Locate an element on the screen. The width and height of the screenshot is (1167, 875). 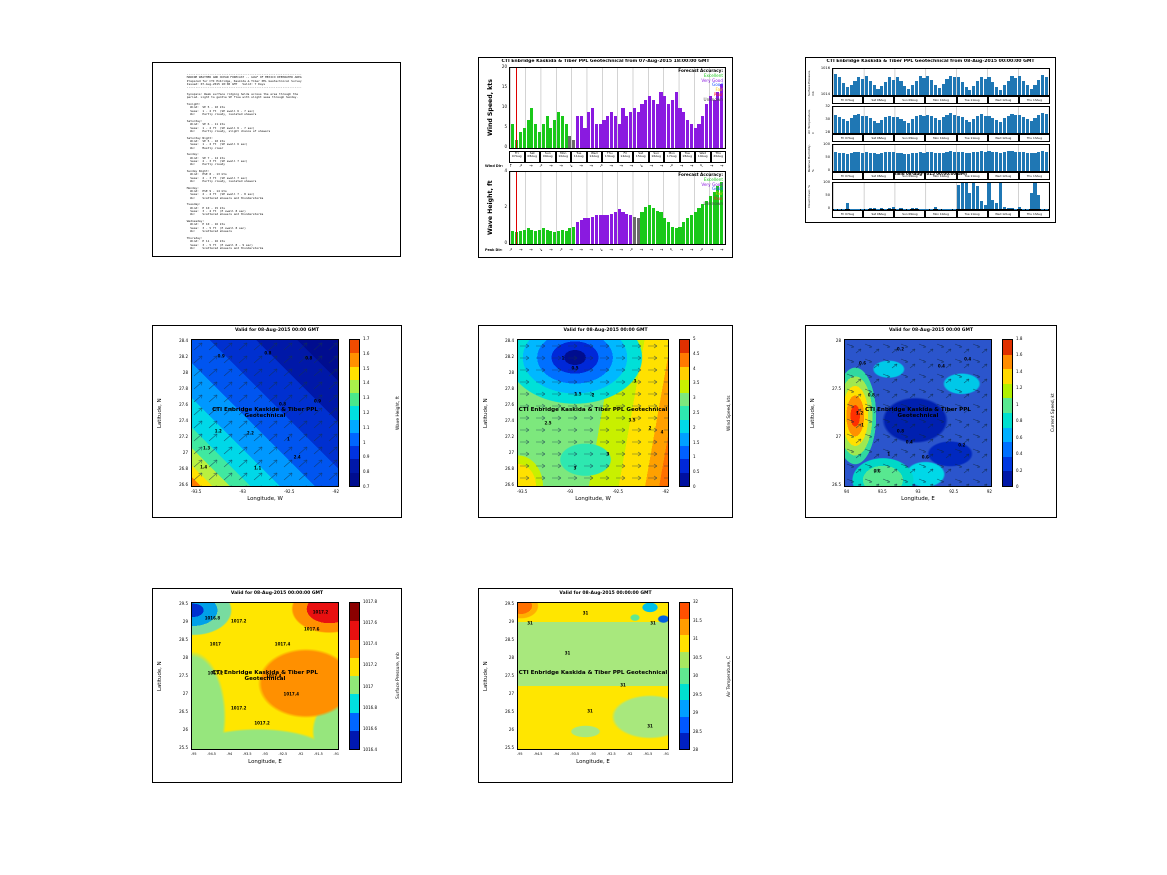
colorbar is located at coordinates (684, 413).